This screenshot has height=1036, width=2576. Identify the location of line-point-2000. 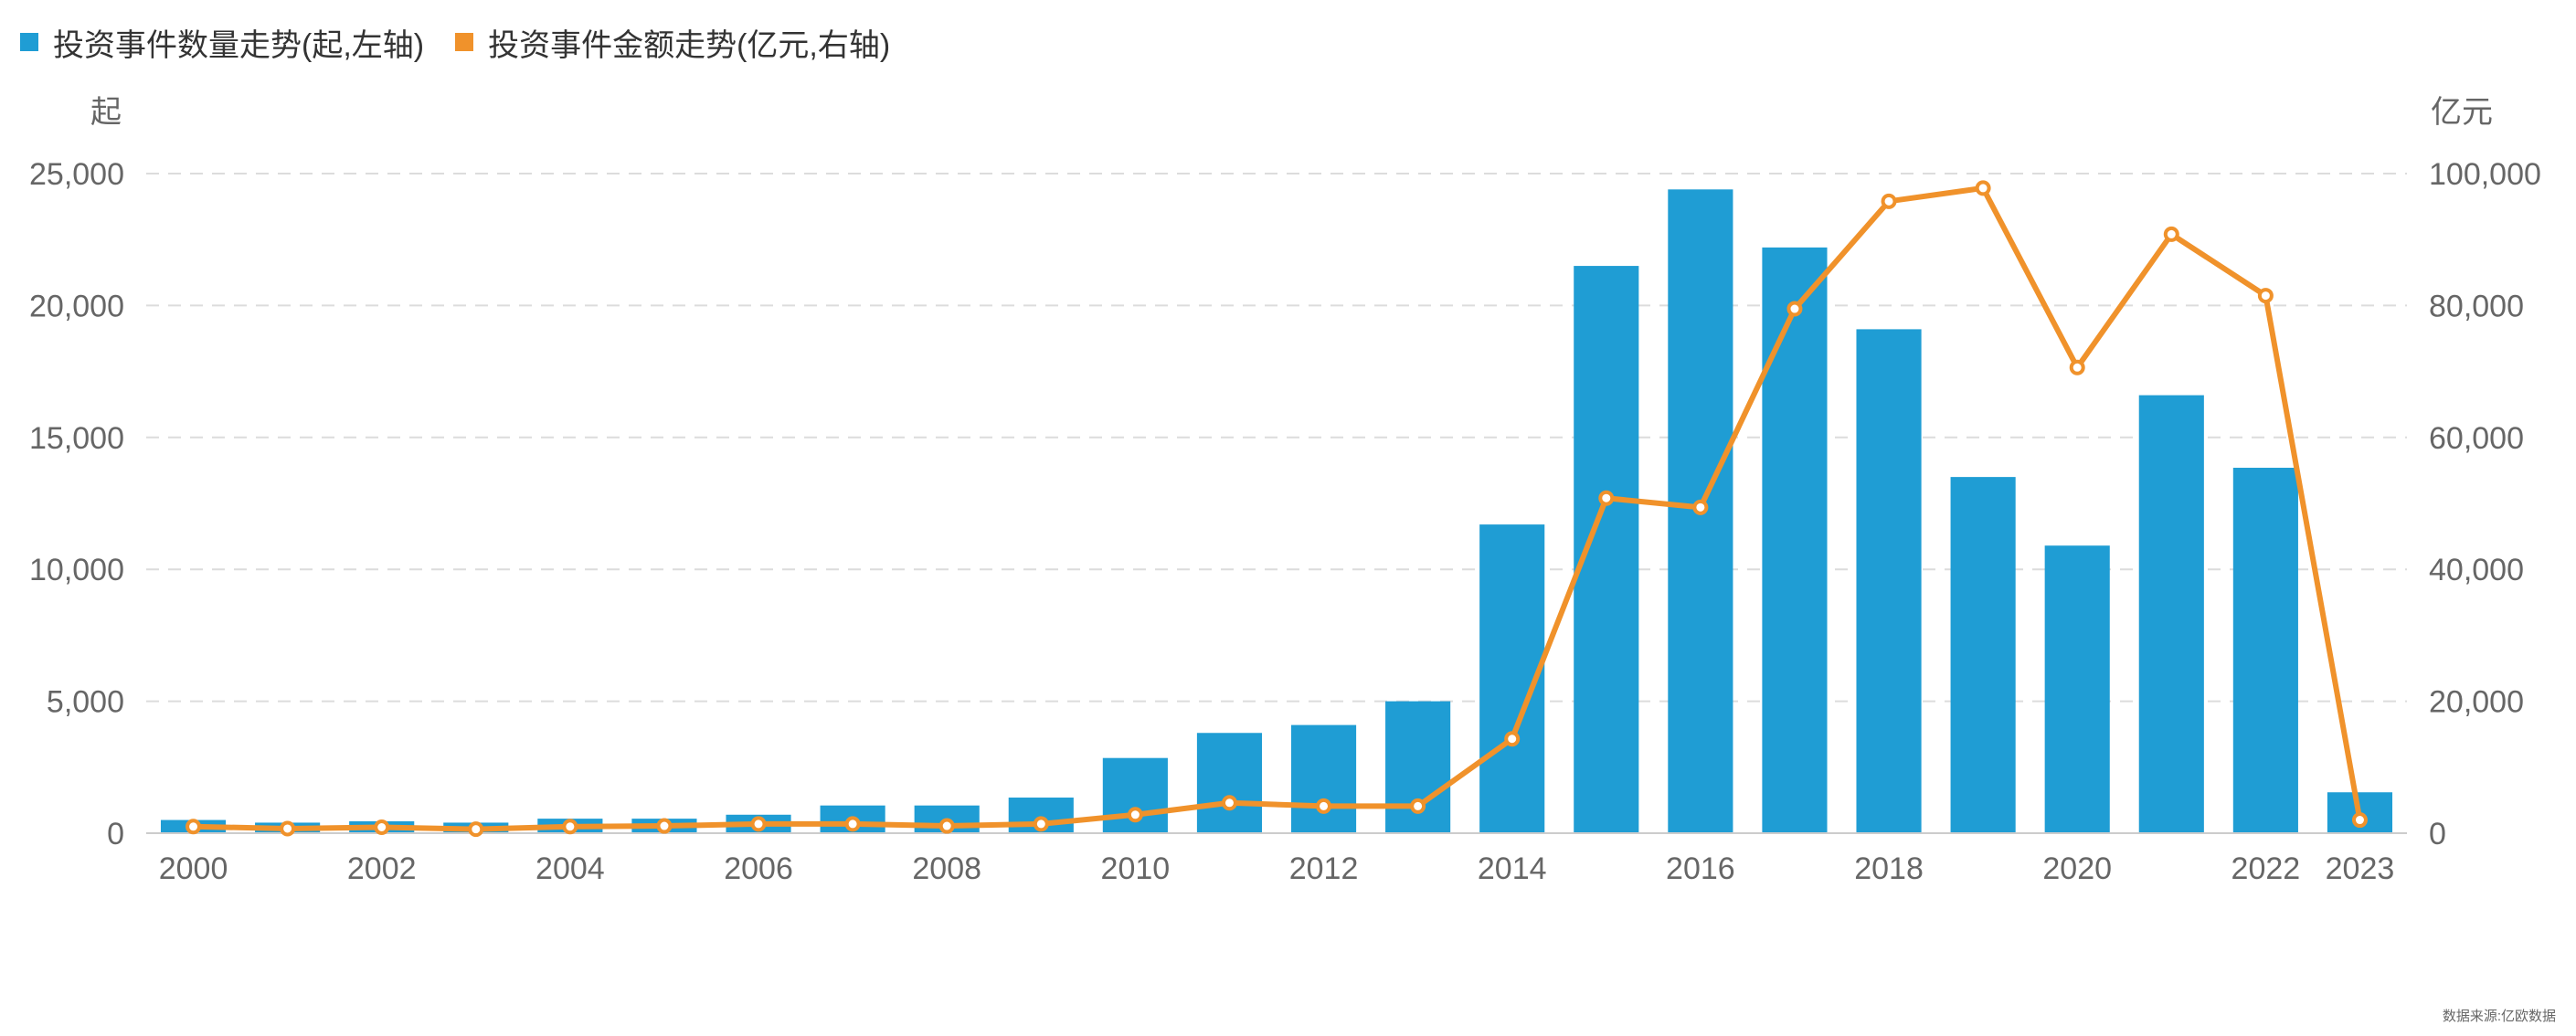
(194, 827).